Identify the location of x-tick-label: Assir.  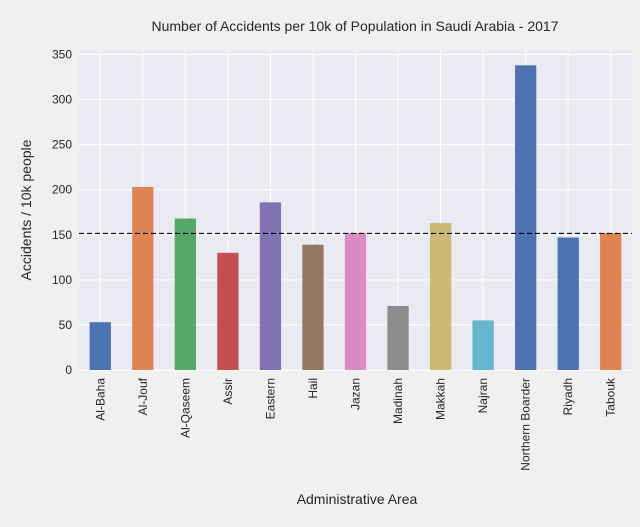
(228, 391).